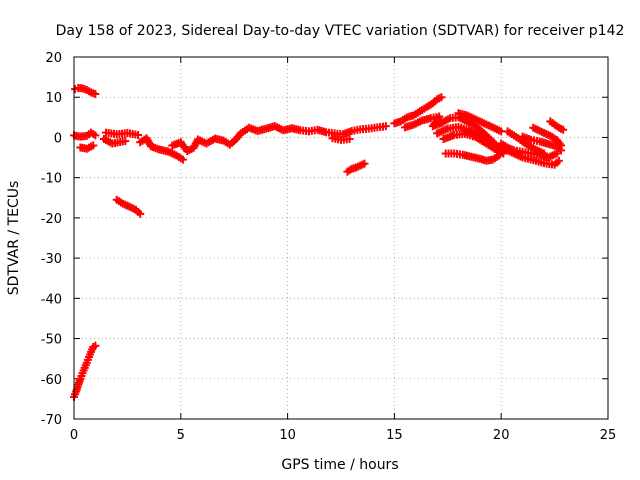  What do you see at coordinates (51, 239) in the screenshot?
I see `y-tick-labels: -70 -60 -50 -40 -30 -20 -10 0 10 20` at bounding box center [51, 239].